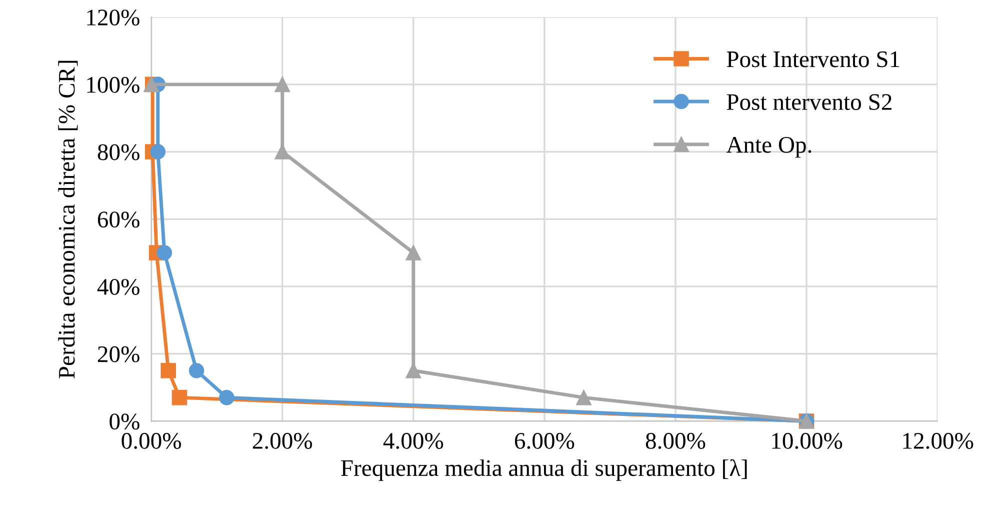  Describe the element at coordinates (113, 18) in the screenshot. I see `y-tick-label: 120%` at that location.